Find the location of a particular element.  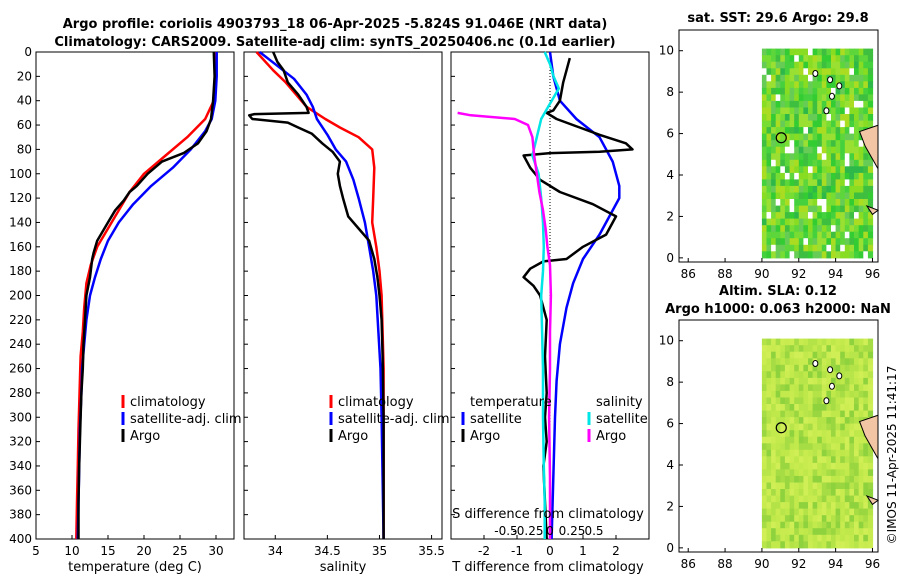

x-tick-label: 20 is located at coordinates (143, 551).